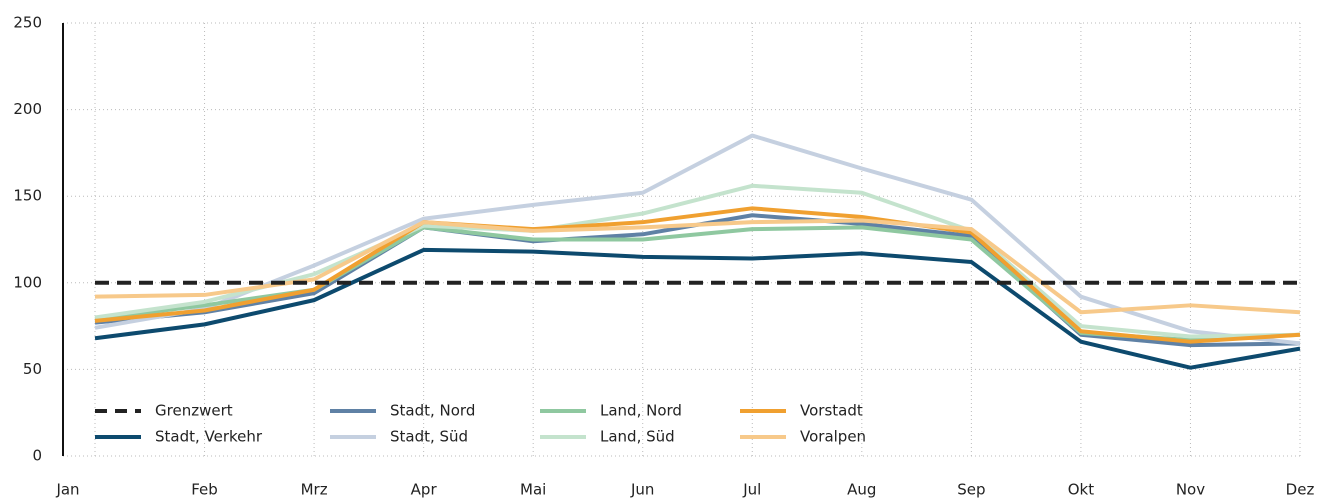 The image size is (1319, 501). I want to click on legend-label: Vorstadt, so click(831, 411).